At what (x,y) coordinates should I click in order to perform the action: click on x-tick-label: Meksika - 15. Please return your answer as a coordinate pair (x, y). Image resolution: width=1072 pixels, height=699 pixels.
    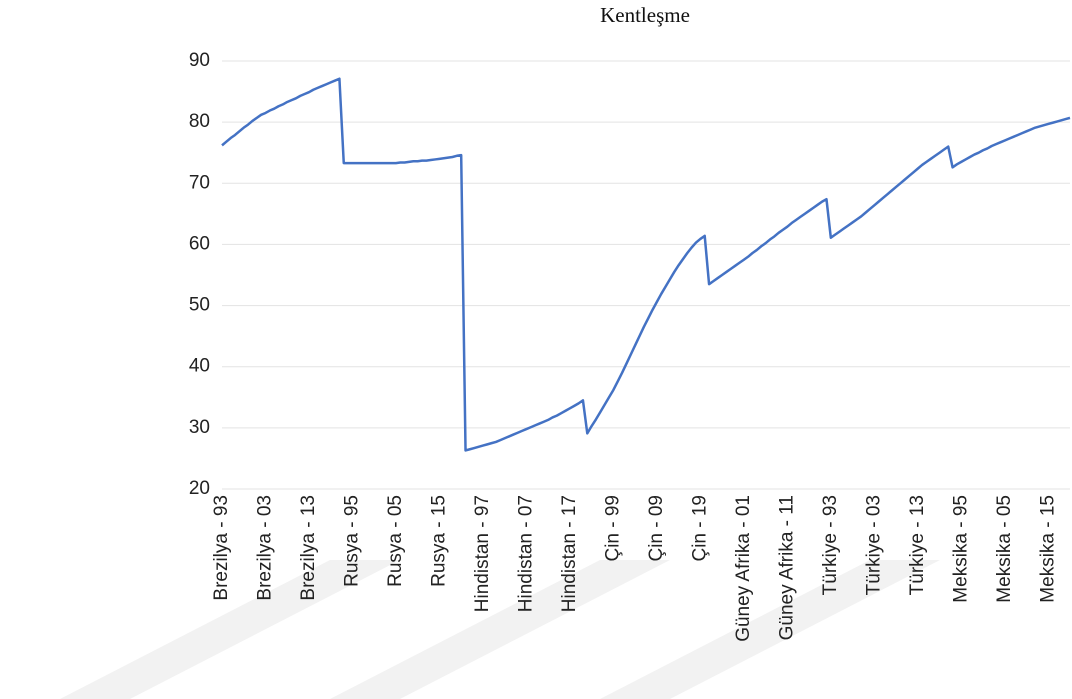
    Looking at the image, I should click on (1047, 549).